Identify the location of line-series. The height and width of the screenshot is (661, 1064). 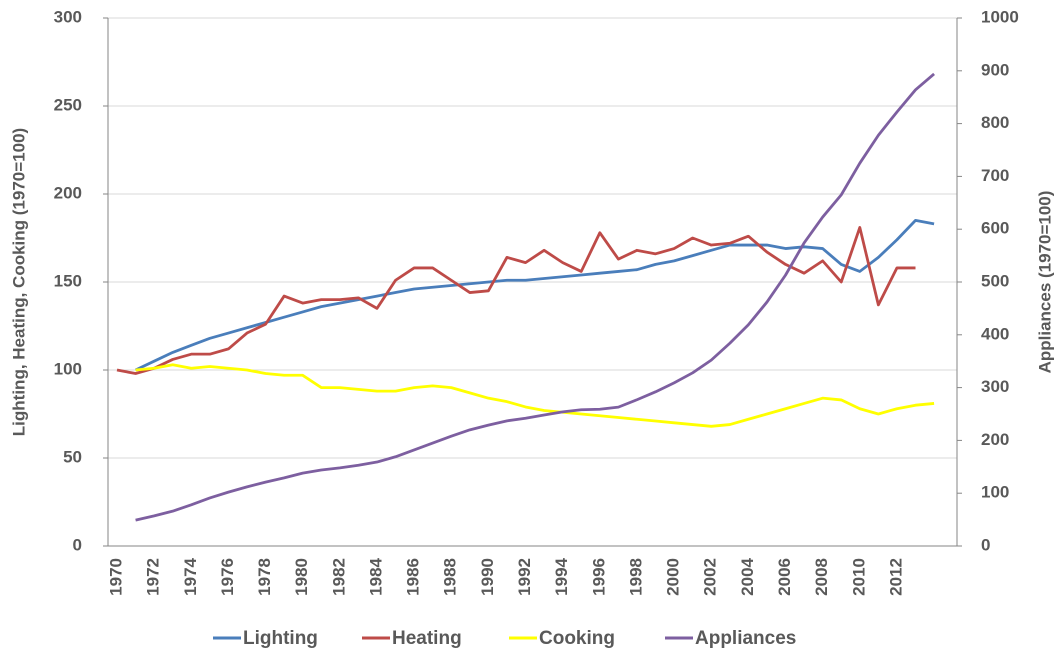
(535, 395).